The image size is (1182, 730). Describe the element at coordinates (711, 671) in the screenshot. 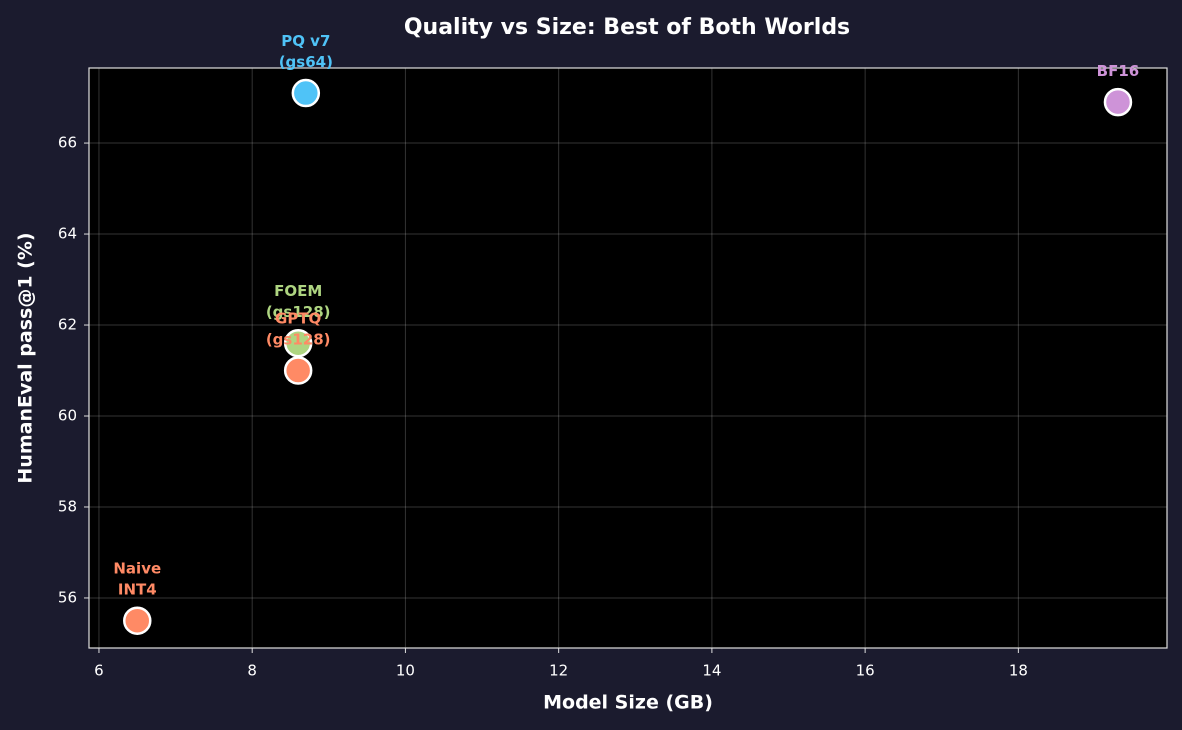

I see `x-tick-label: 14` at that location.